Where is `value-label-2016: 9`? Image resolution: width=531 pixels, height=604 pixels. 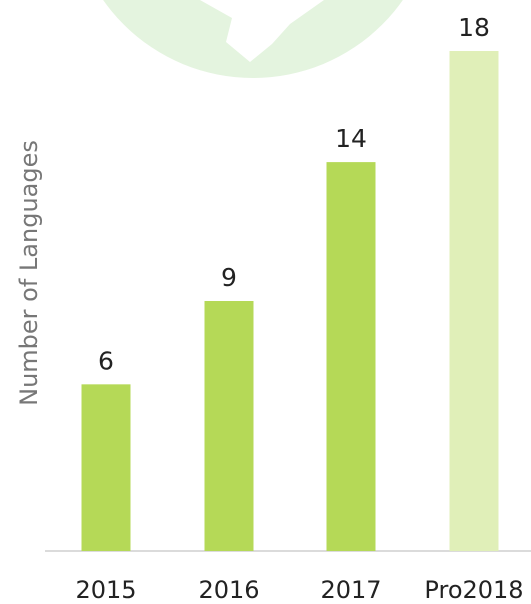 value-label-2016: 9 is located at coordinates (229, 277).